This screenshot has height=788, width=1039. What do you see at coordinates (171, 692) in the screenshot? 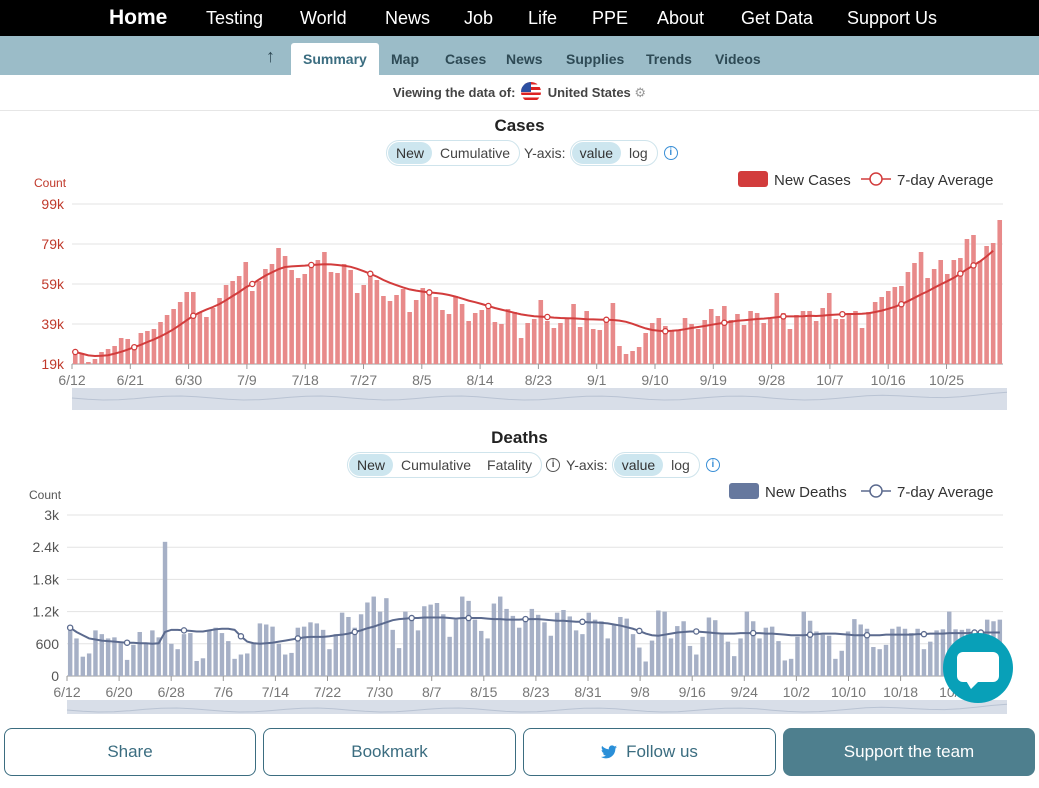
I see `x-tick-label: 6/28` at bounding box center [171, 692].